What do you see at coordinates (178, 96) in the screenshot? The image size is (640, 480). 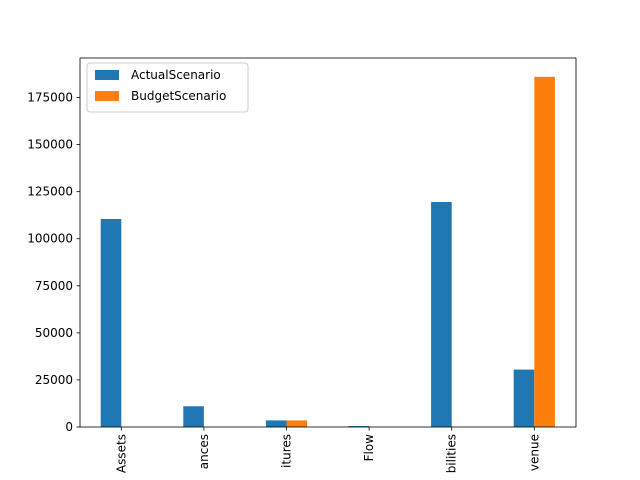 I see `legend-label: BudgetScenario` at bounding box center [178, 96].